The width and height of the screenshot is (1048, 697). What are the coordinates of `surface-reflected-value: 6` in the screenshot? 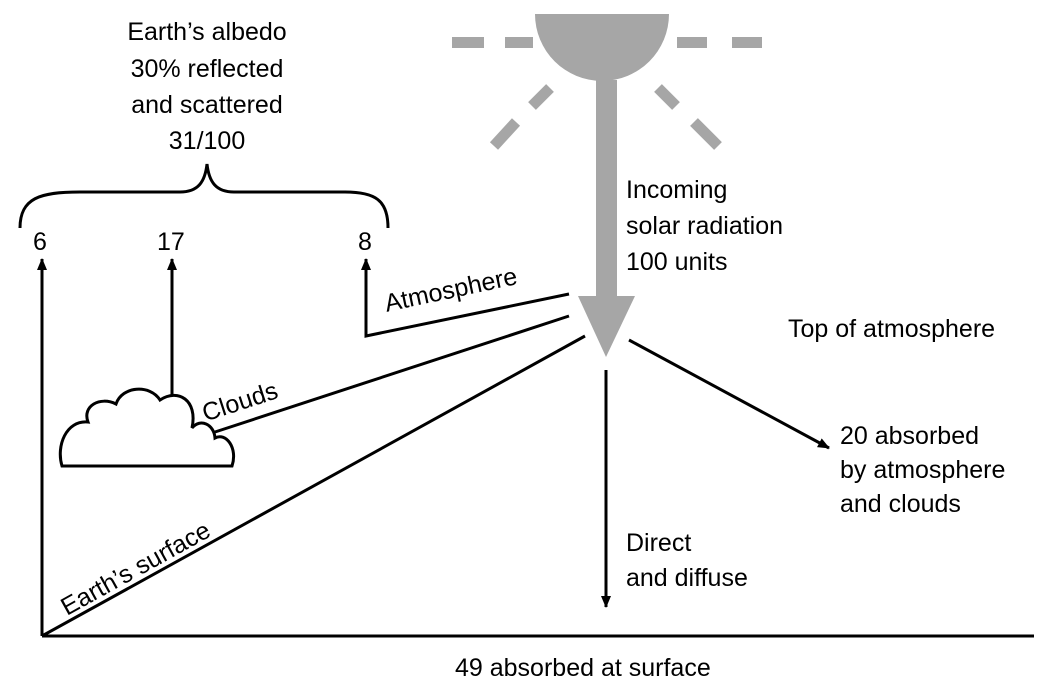 It's located at (40, 242).